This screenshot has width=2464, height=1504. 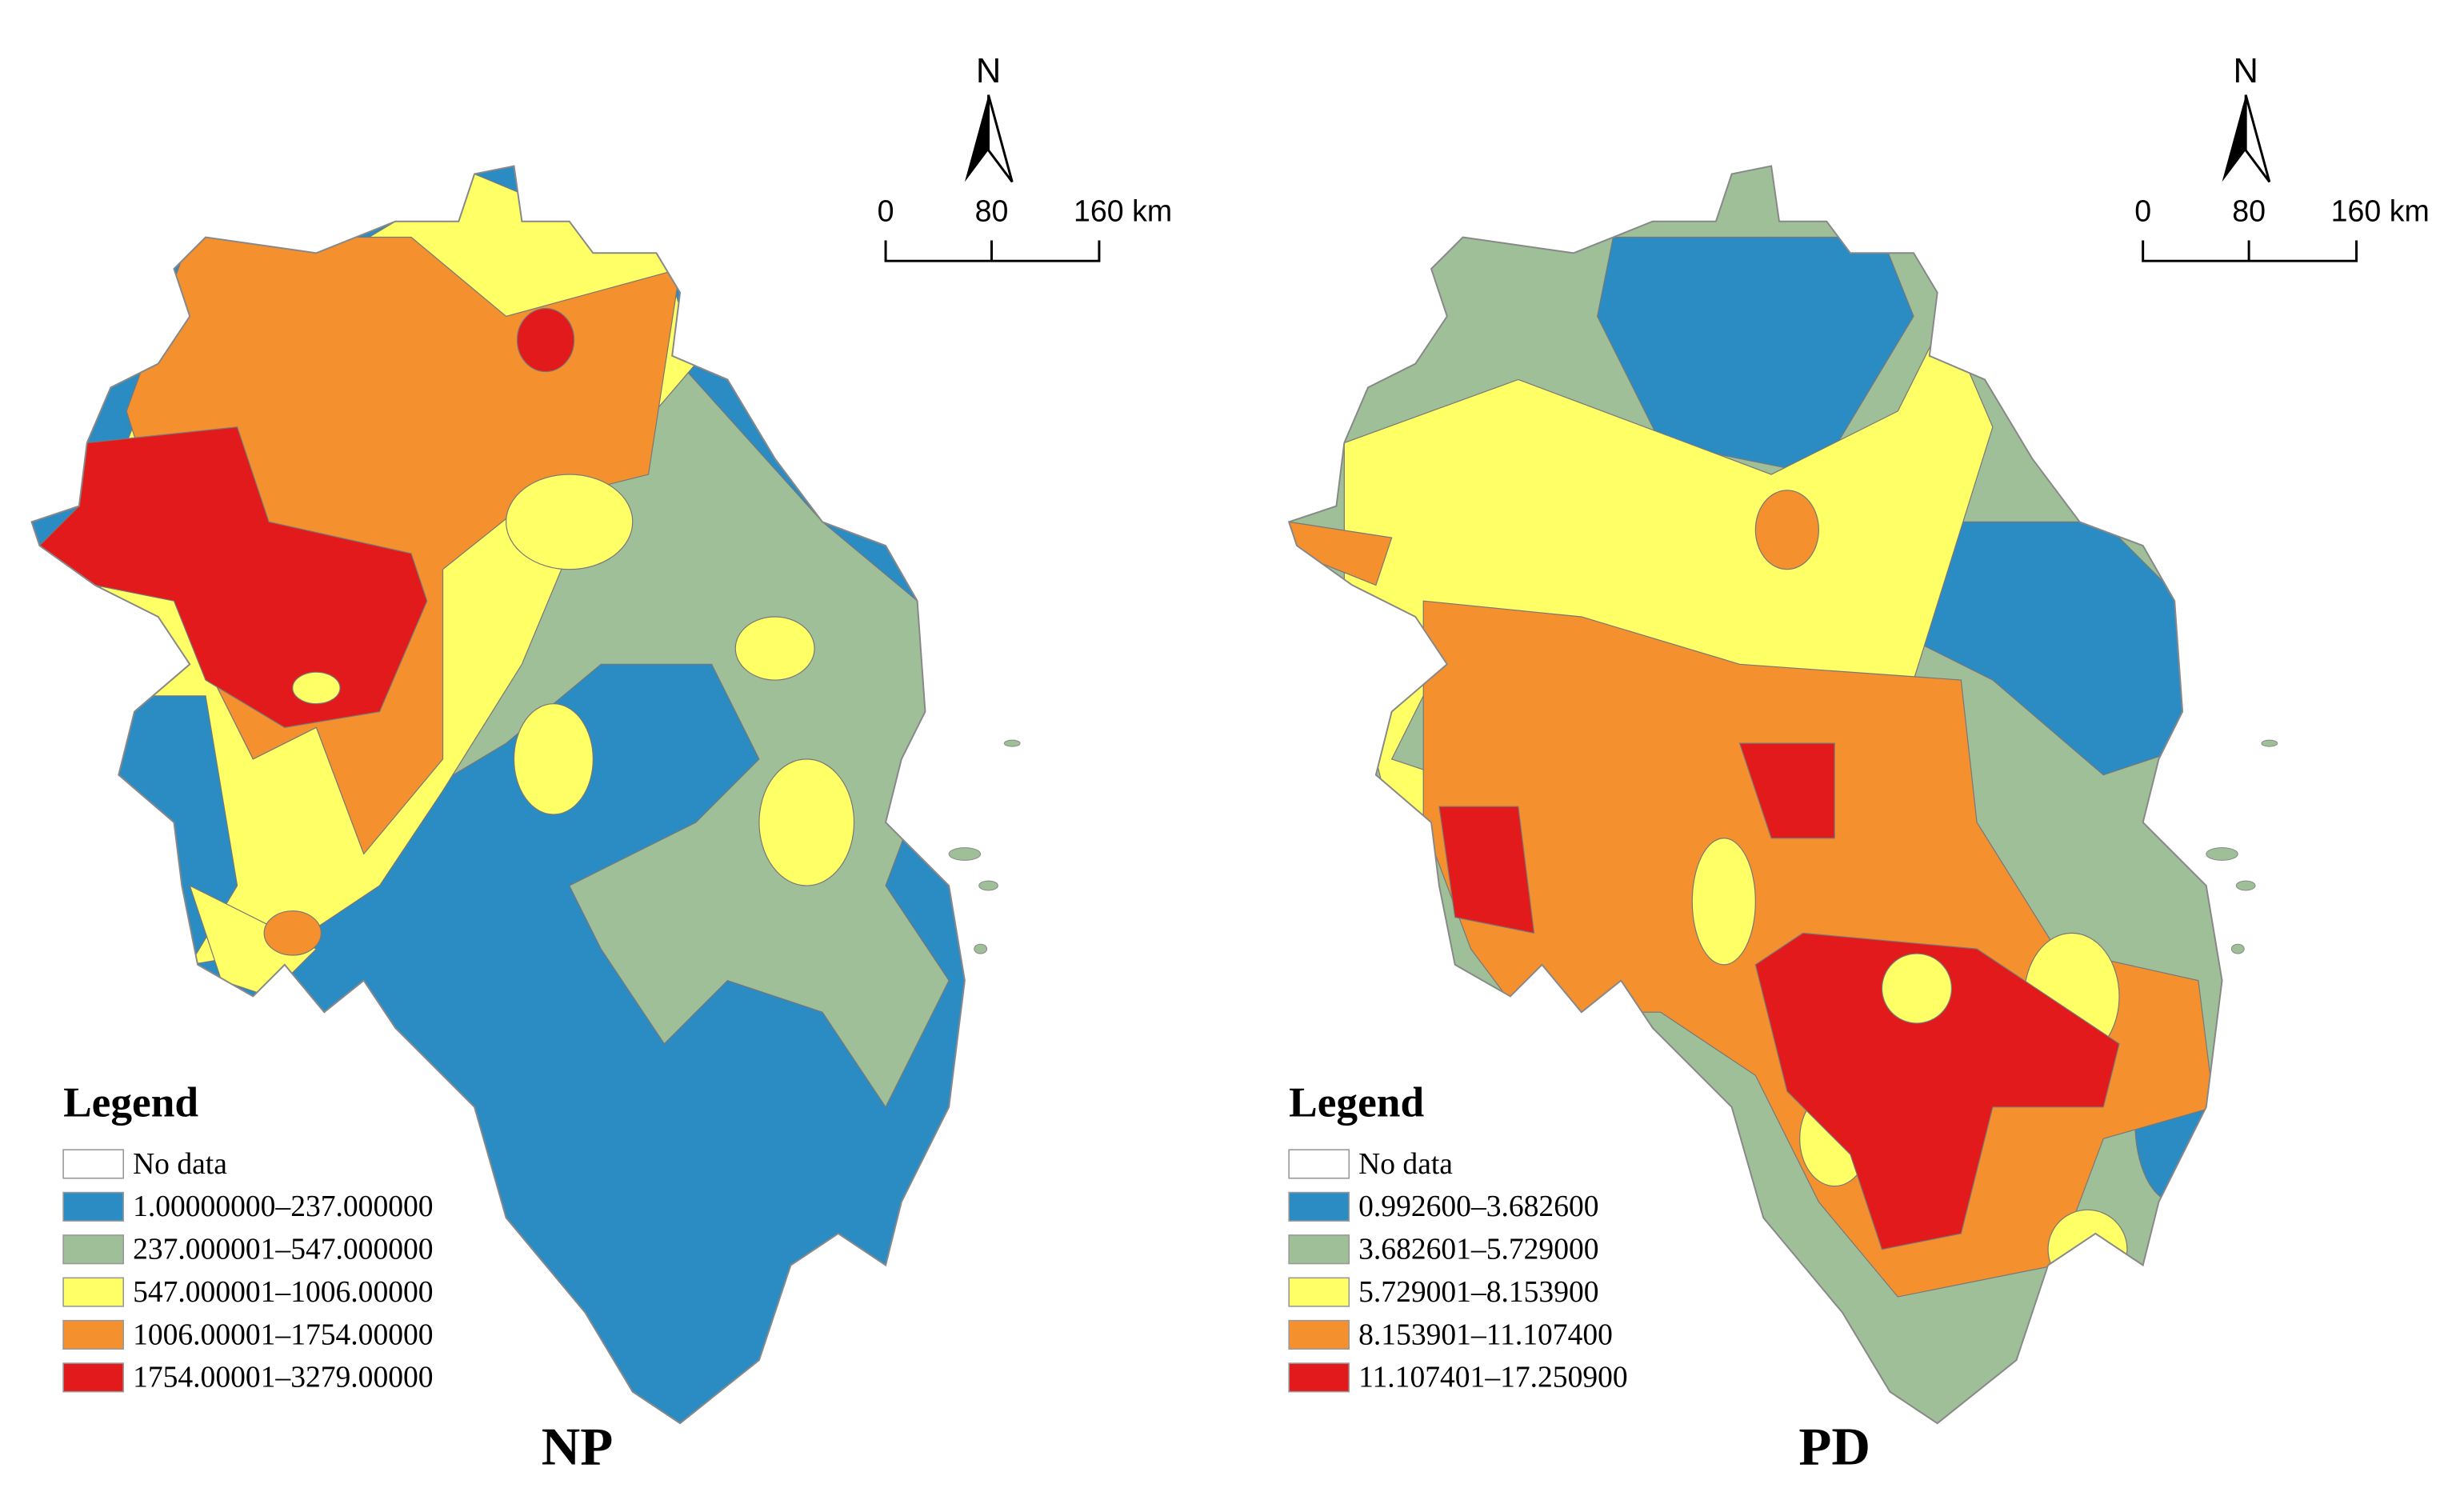 I want to click on legend-label: 5.729001–8.153900, so click(x=1478, y=1292).